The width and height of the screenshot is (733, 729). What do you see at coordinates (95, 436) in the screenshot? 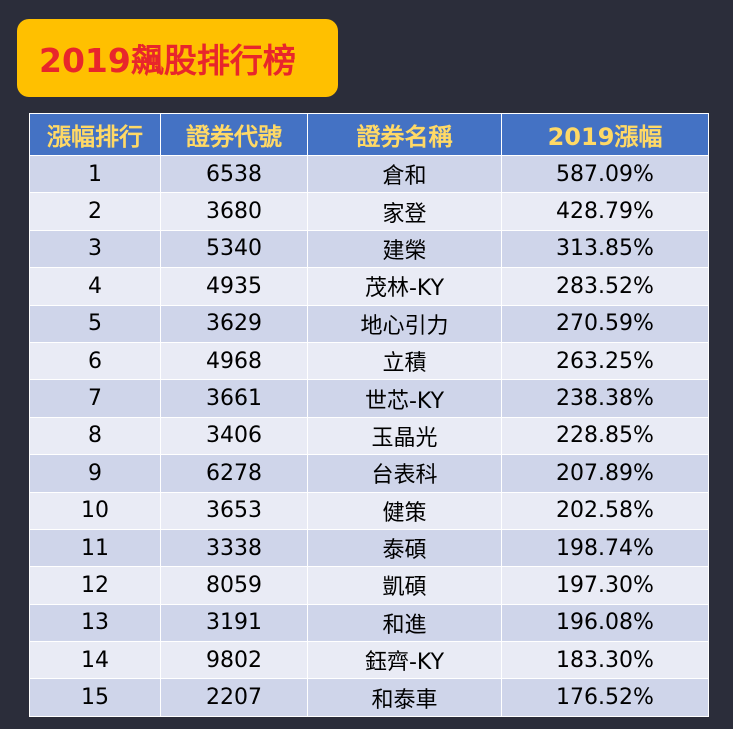
I see `cell-rank: 8` at bounding box center [95, 436].